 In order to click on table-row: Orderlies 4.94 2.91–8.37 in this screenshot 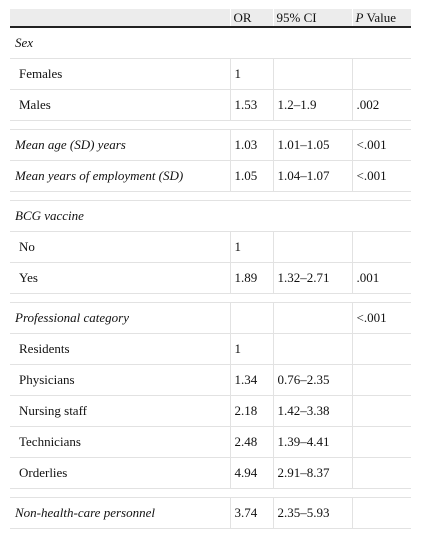, I will do `click(210, 473)`.